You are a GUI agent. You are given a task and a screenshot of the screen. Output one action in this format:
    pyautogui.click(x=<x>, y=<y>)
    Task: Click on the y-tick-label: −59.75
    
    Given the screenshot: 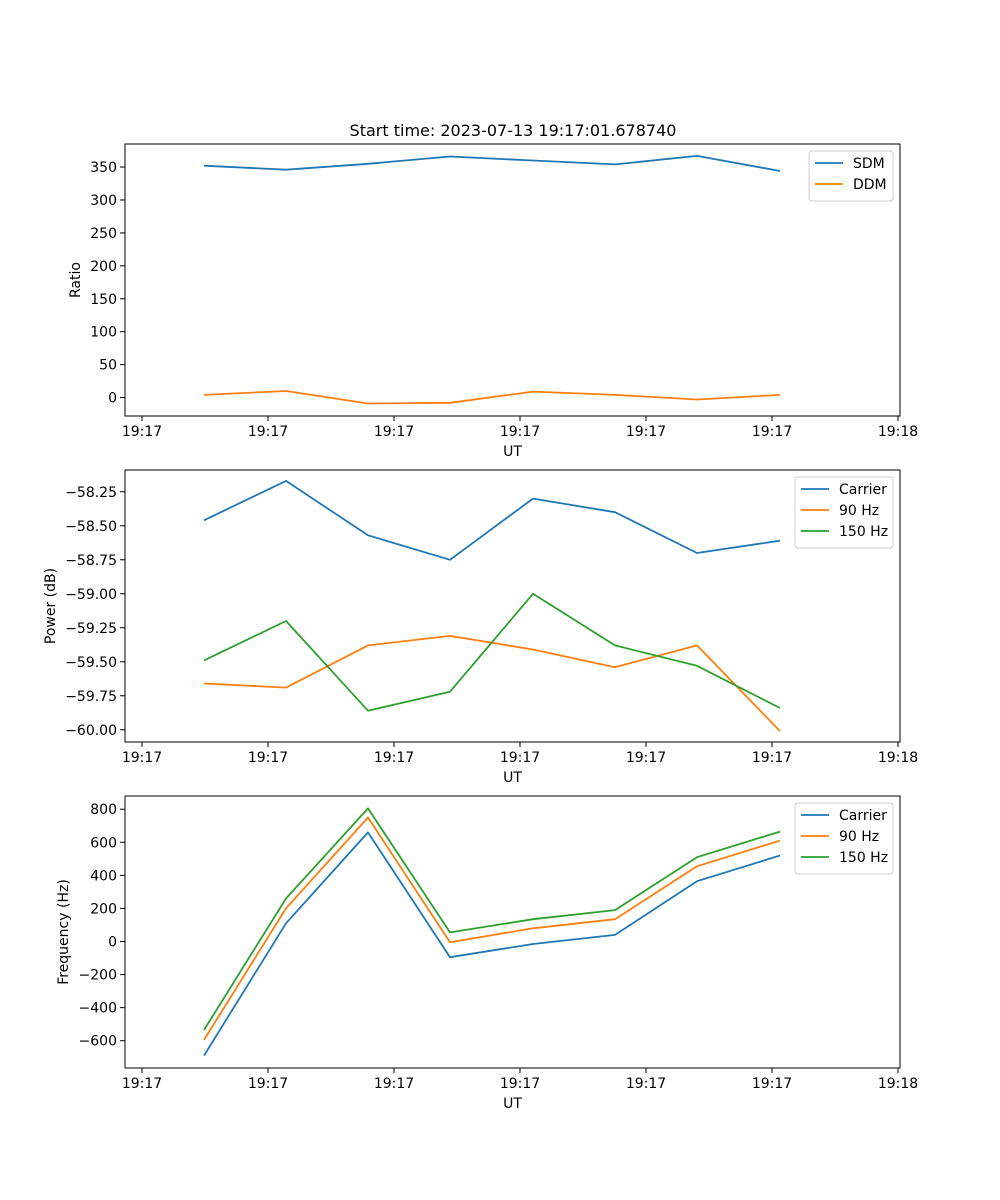 What is the action you would take?
    pyautogui.click(x=91, y=697)
    